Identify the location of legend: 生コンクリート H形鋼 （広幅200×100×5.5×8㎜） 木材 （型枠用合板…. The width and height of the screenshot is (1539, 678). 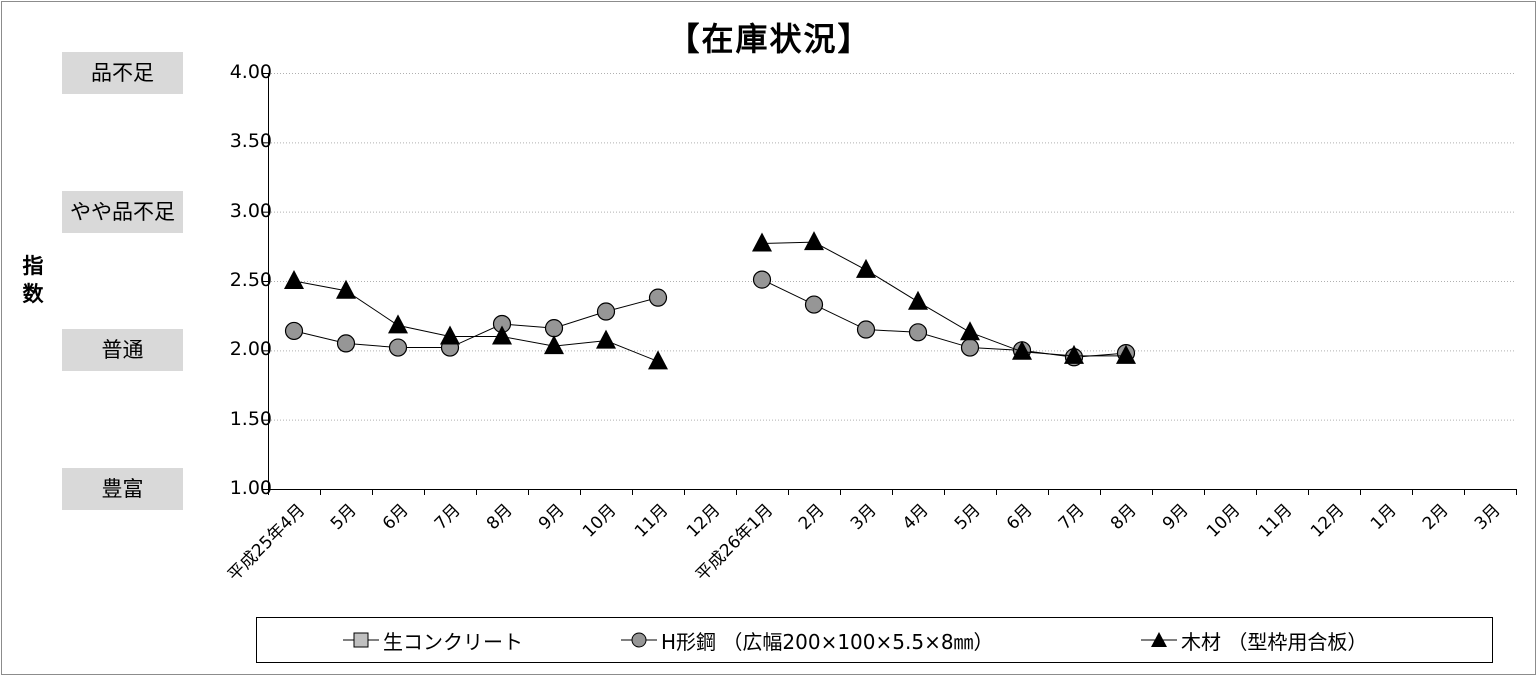
(874, 640).